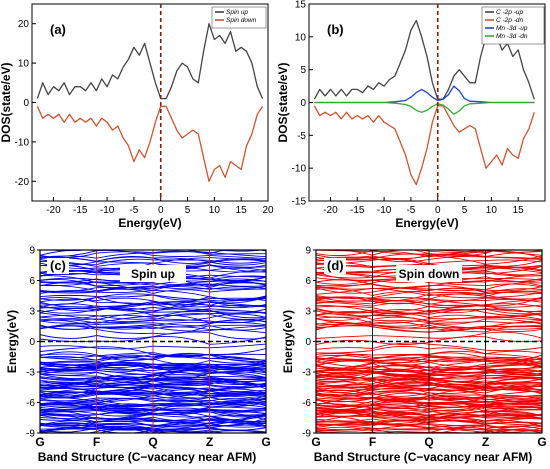  What do you see at coordinates (509, 12) in the screenshot?
I see `legend-entry: C -2p -up` at bounding box center [509, 12].